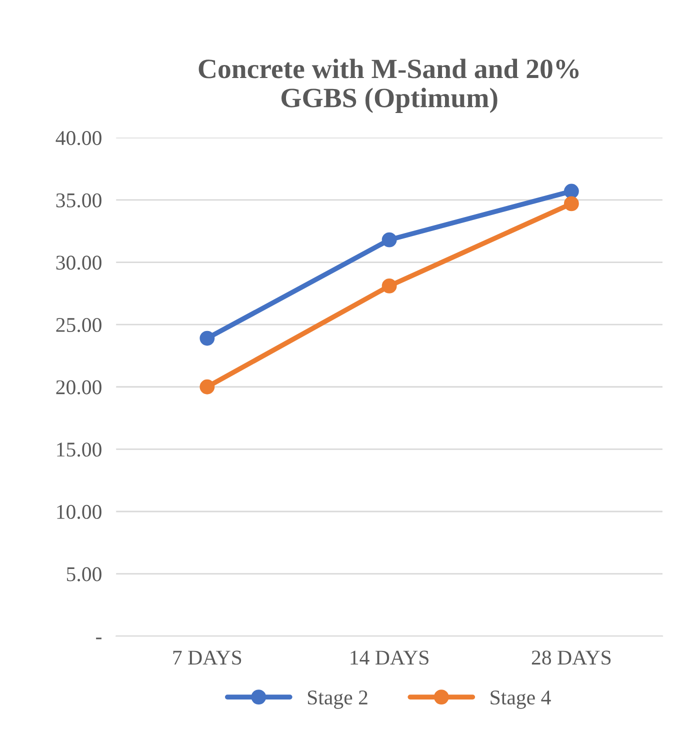  Describe the element at coordinates (207, 657) in the screenshot. I see `x-tick-label: 7 DAYS` at that location.